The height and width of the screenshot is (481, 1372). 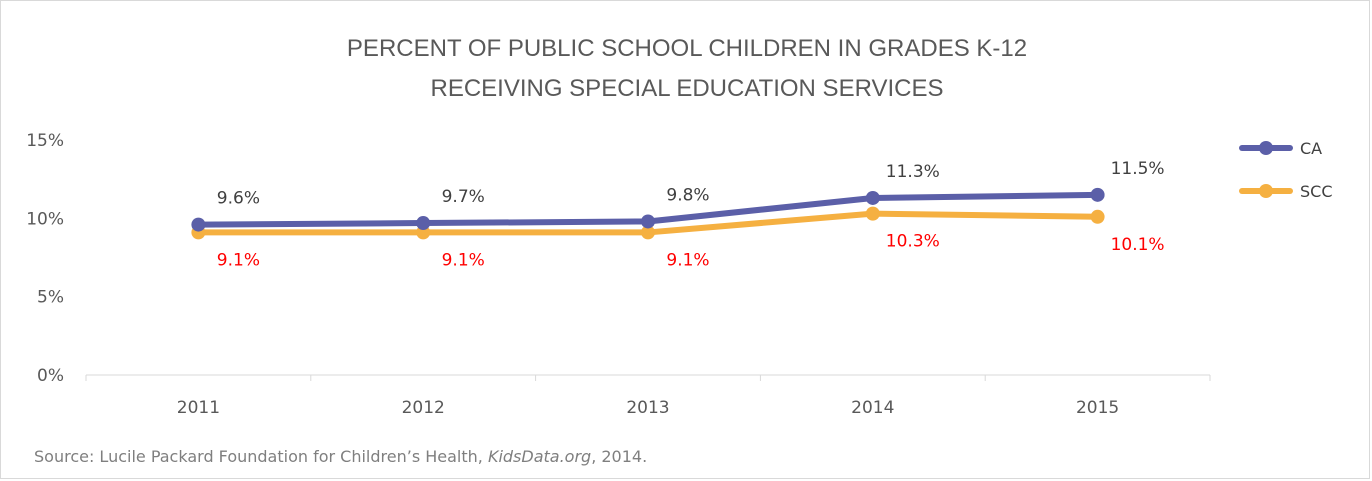 I want to click on chart-title-line-2: RECEIVING SPECIAL EDUCATION SERVICES, so click(x=686, y=88).